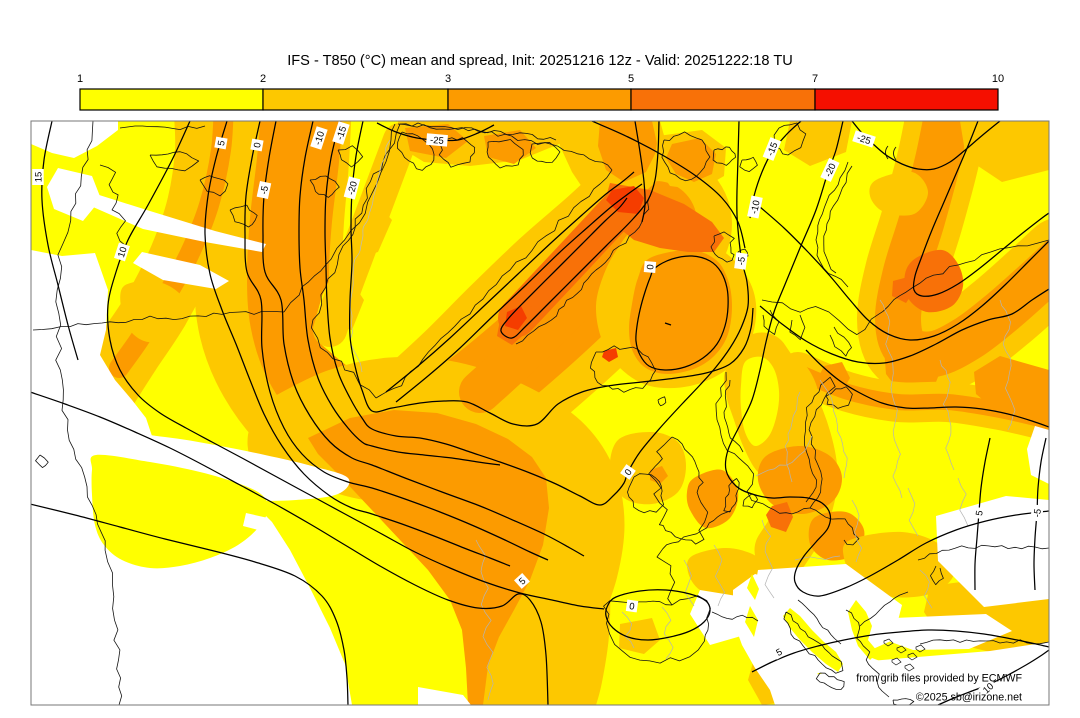 The height and width of the screenshot is (718, 1080). Describe the element at coordinates (815, 79) in the screenshot. I see `svg-text: 7` at that location.